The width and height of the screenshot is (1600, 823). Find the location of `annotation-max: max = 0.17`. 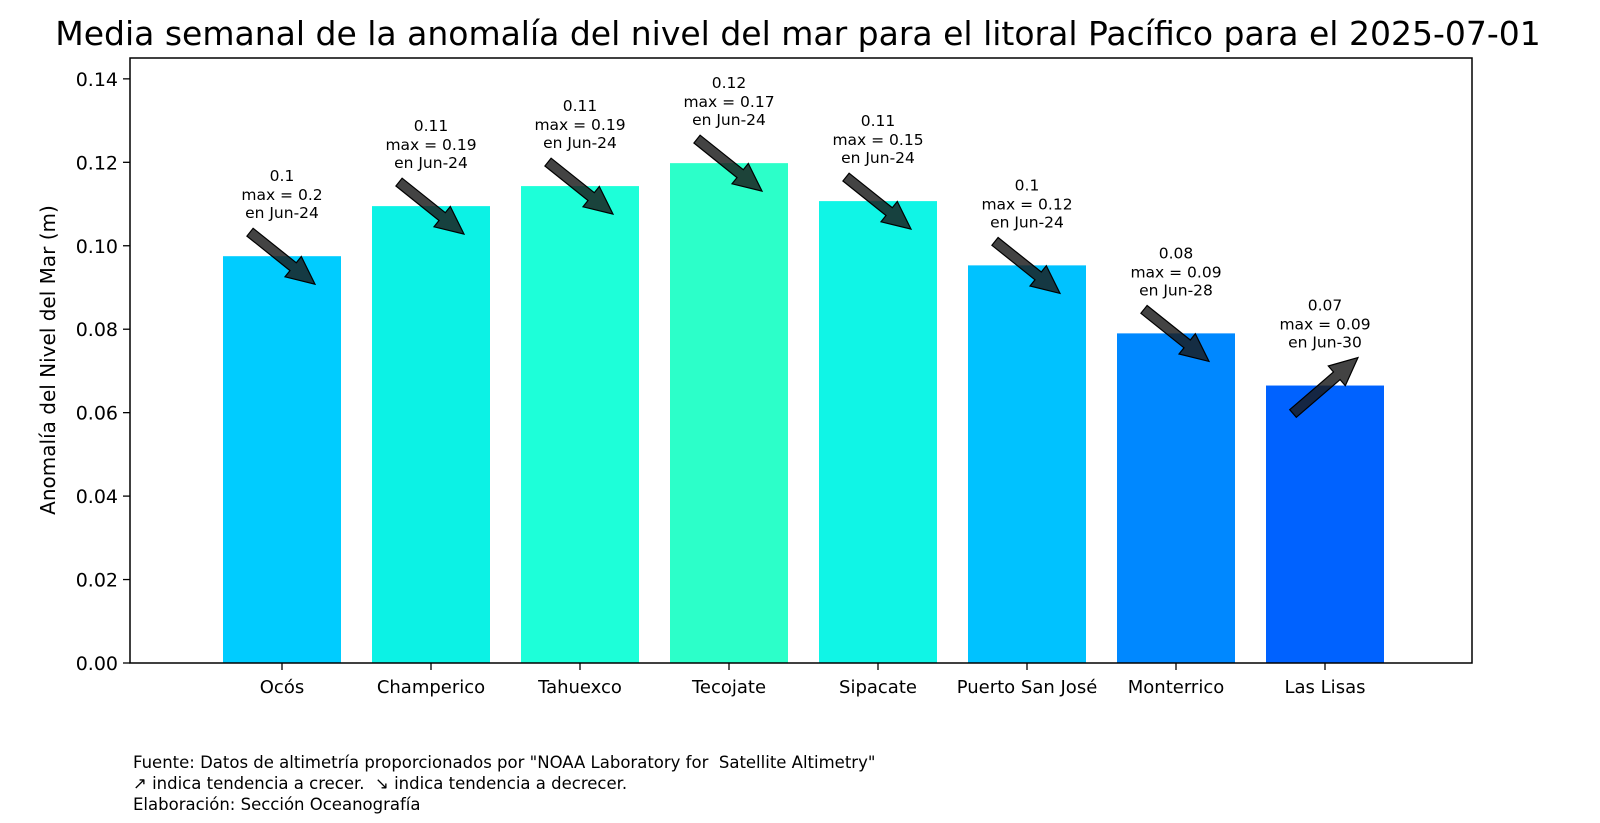

annotation-max: max = 0.17 is located at coordinates (728, 102).